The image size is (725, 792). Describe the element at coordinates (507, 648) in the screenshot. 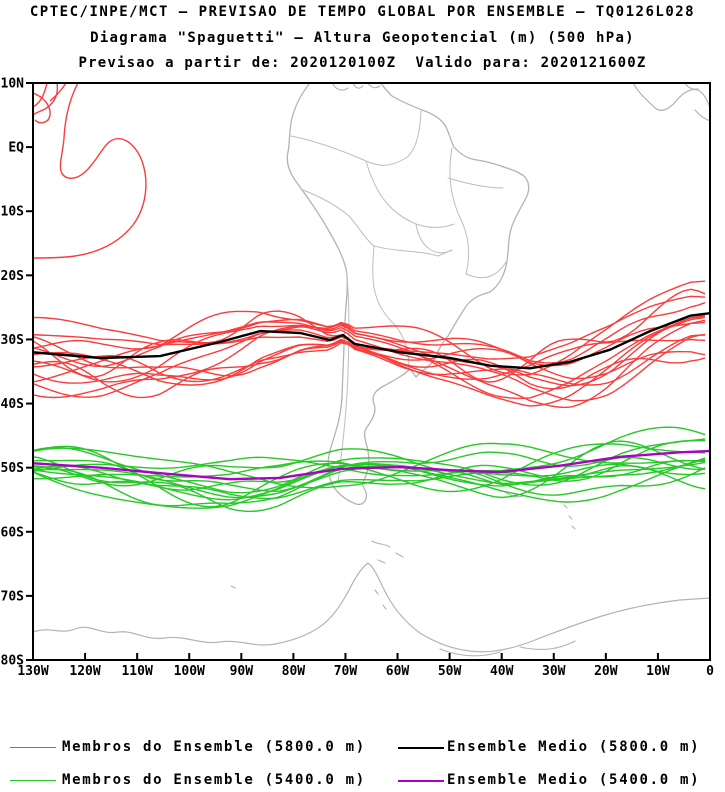

I see `map-antarctica-shelf` at that location.